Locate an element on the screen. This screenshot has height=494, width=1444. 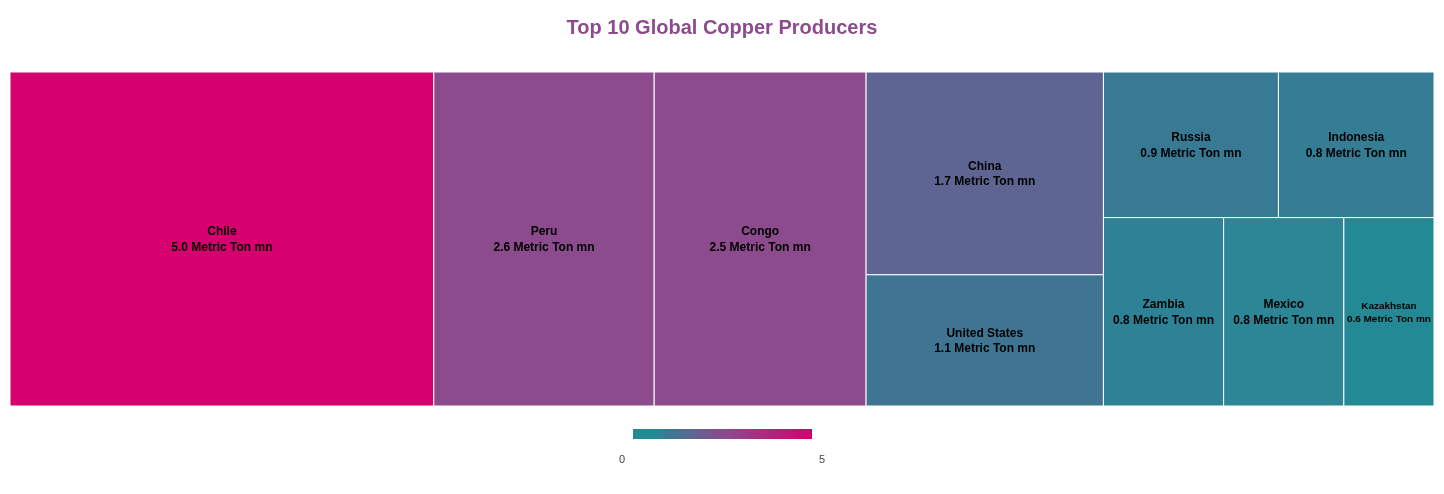
text: 5 is located at coordinates (822, 459).